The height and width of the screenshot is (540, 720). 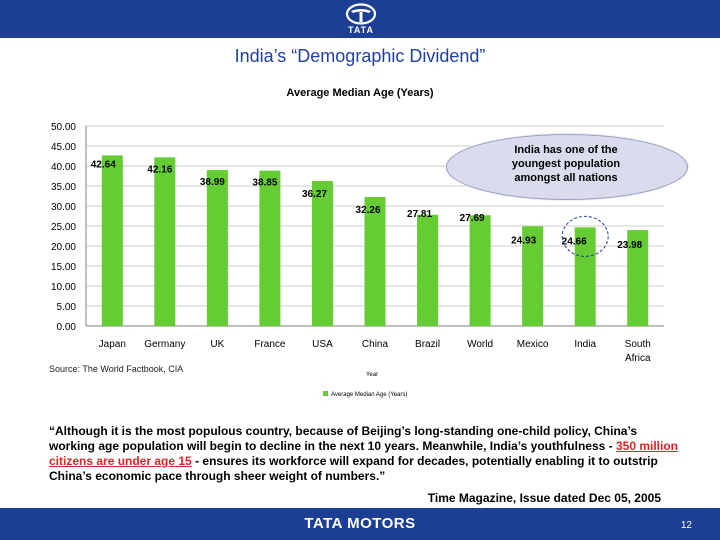 I want to click on x-tick-label: Brazil, so click(x=427, y=344).